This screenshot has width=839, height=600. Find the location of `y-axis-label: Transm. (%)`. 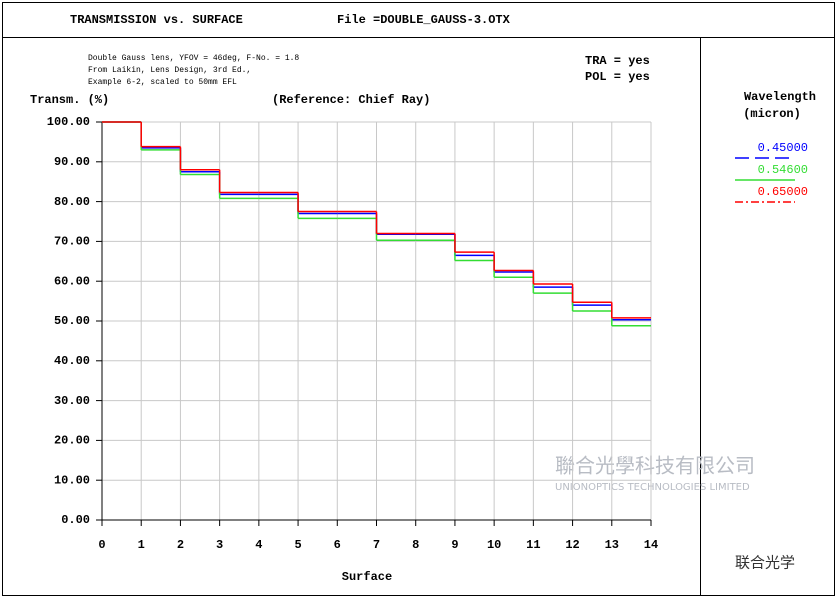

y-axis-label: Transm. (%) is located at coordinates (69, 100).